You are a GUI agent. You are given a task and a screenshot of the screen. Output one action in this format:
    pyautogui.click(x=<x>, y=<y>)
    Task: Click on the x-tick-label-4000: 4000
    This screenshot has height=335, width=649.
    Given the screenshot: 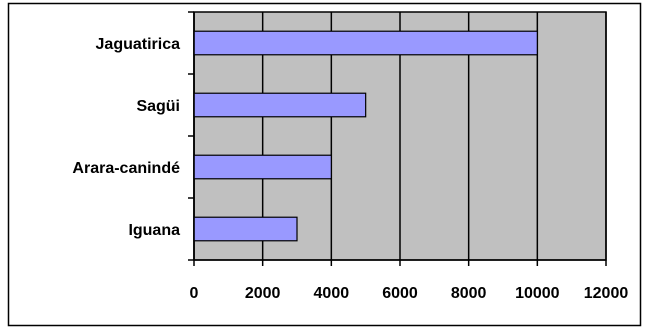 What is the action you would take?
    pyautogui.click(x=332, y=293)
    